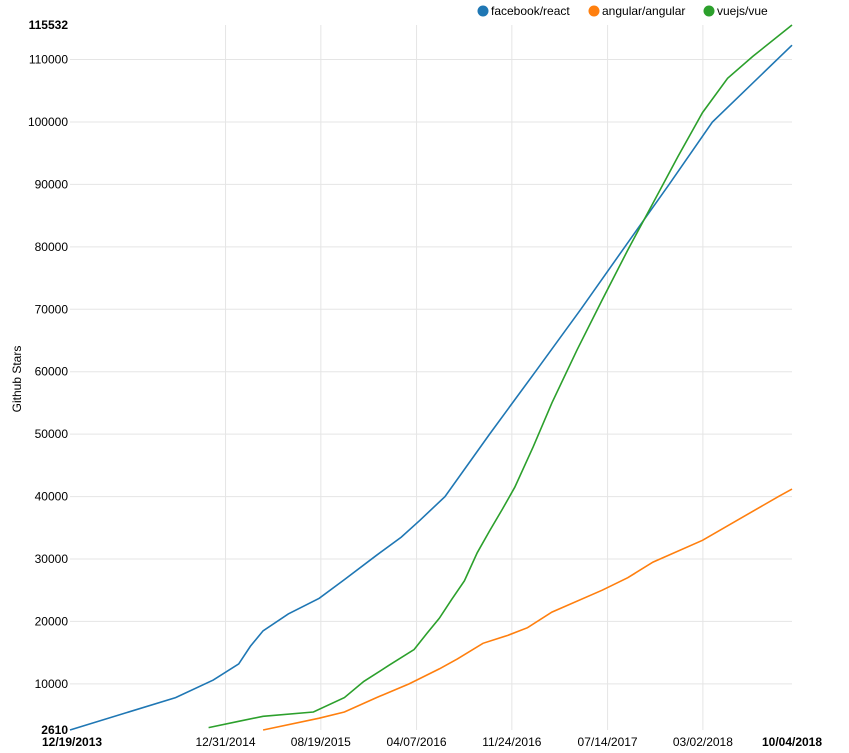 This screenshot has width=849, height=753. I want to click on legend-label: vuejs/vue, so click(742, 11).